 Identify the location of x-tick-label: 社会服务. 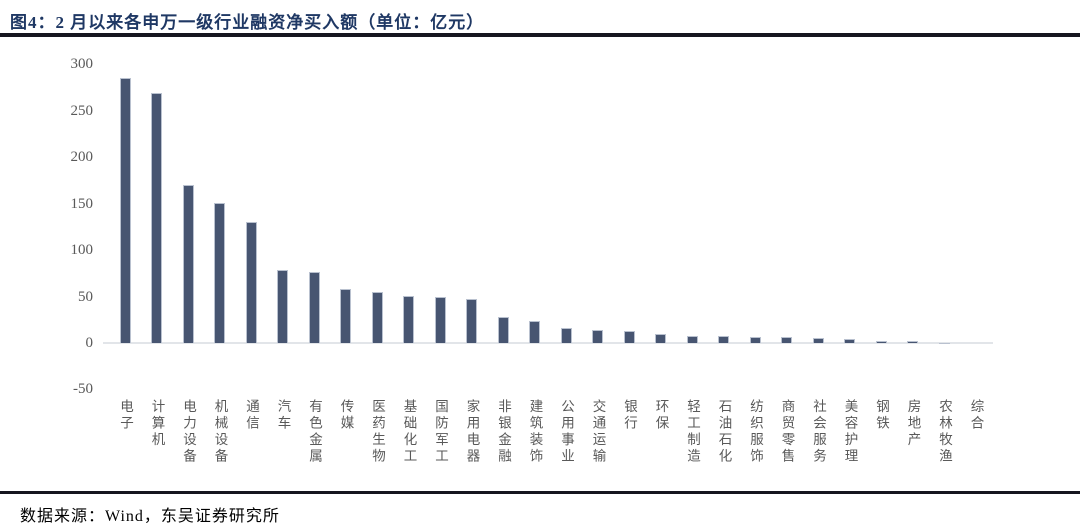
(818, 432).